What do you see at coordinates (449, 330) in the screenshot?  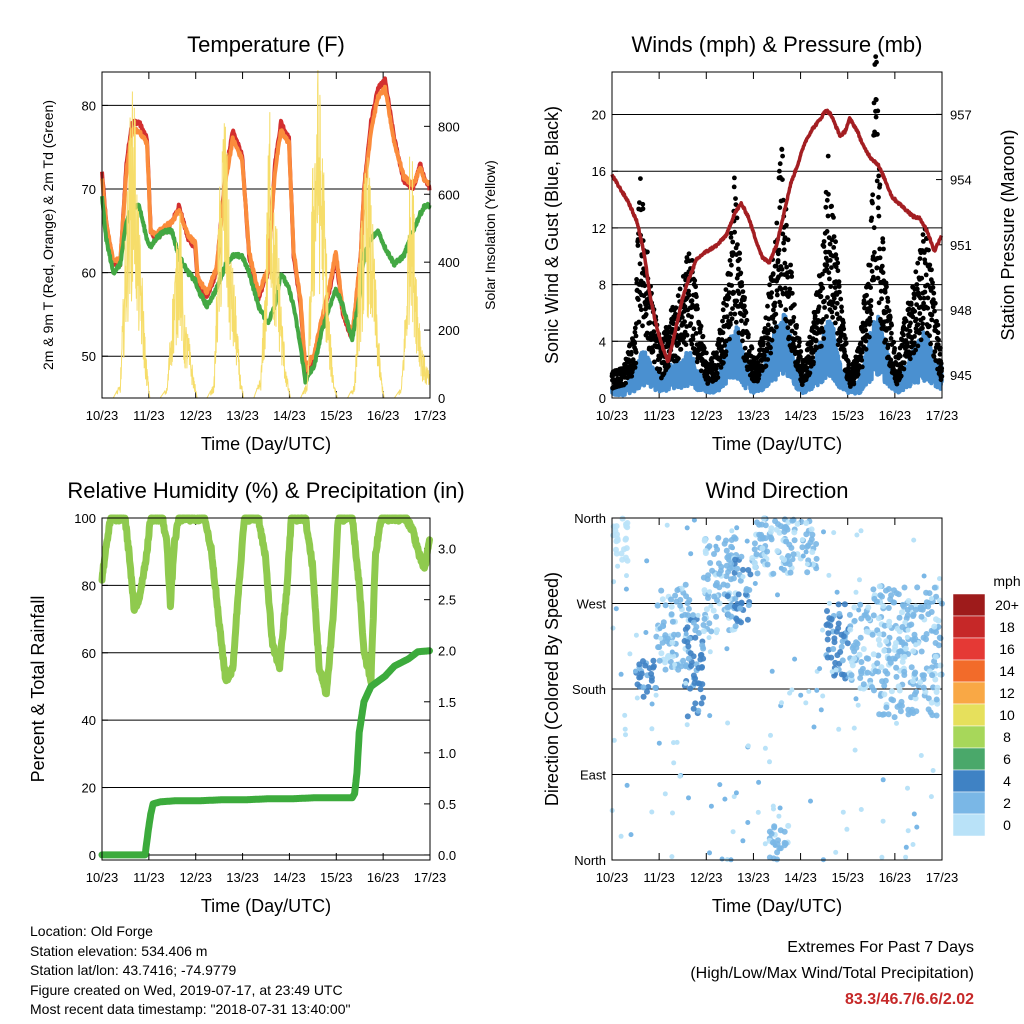 I see `y-right-tick-label: 200` at bounding box center [449, 330].